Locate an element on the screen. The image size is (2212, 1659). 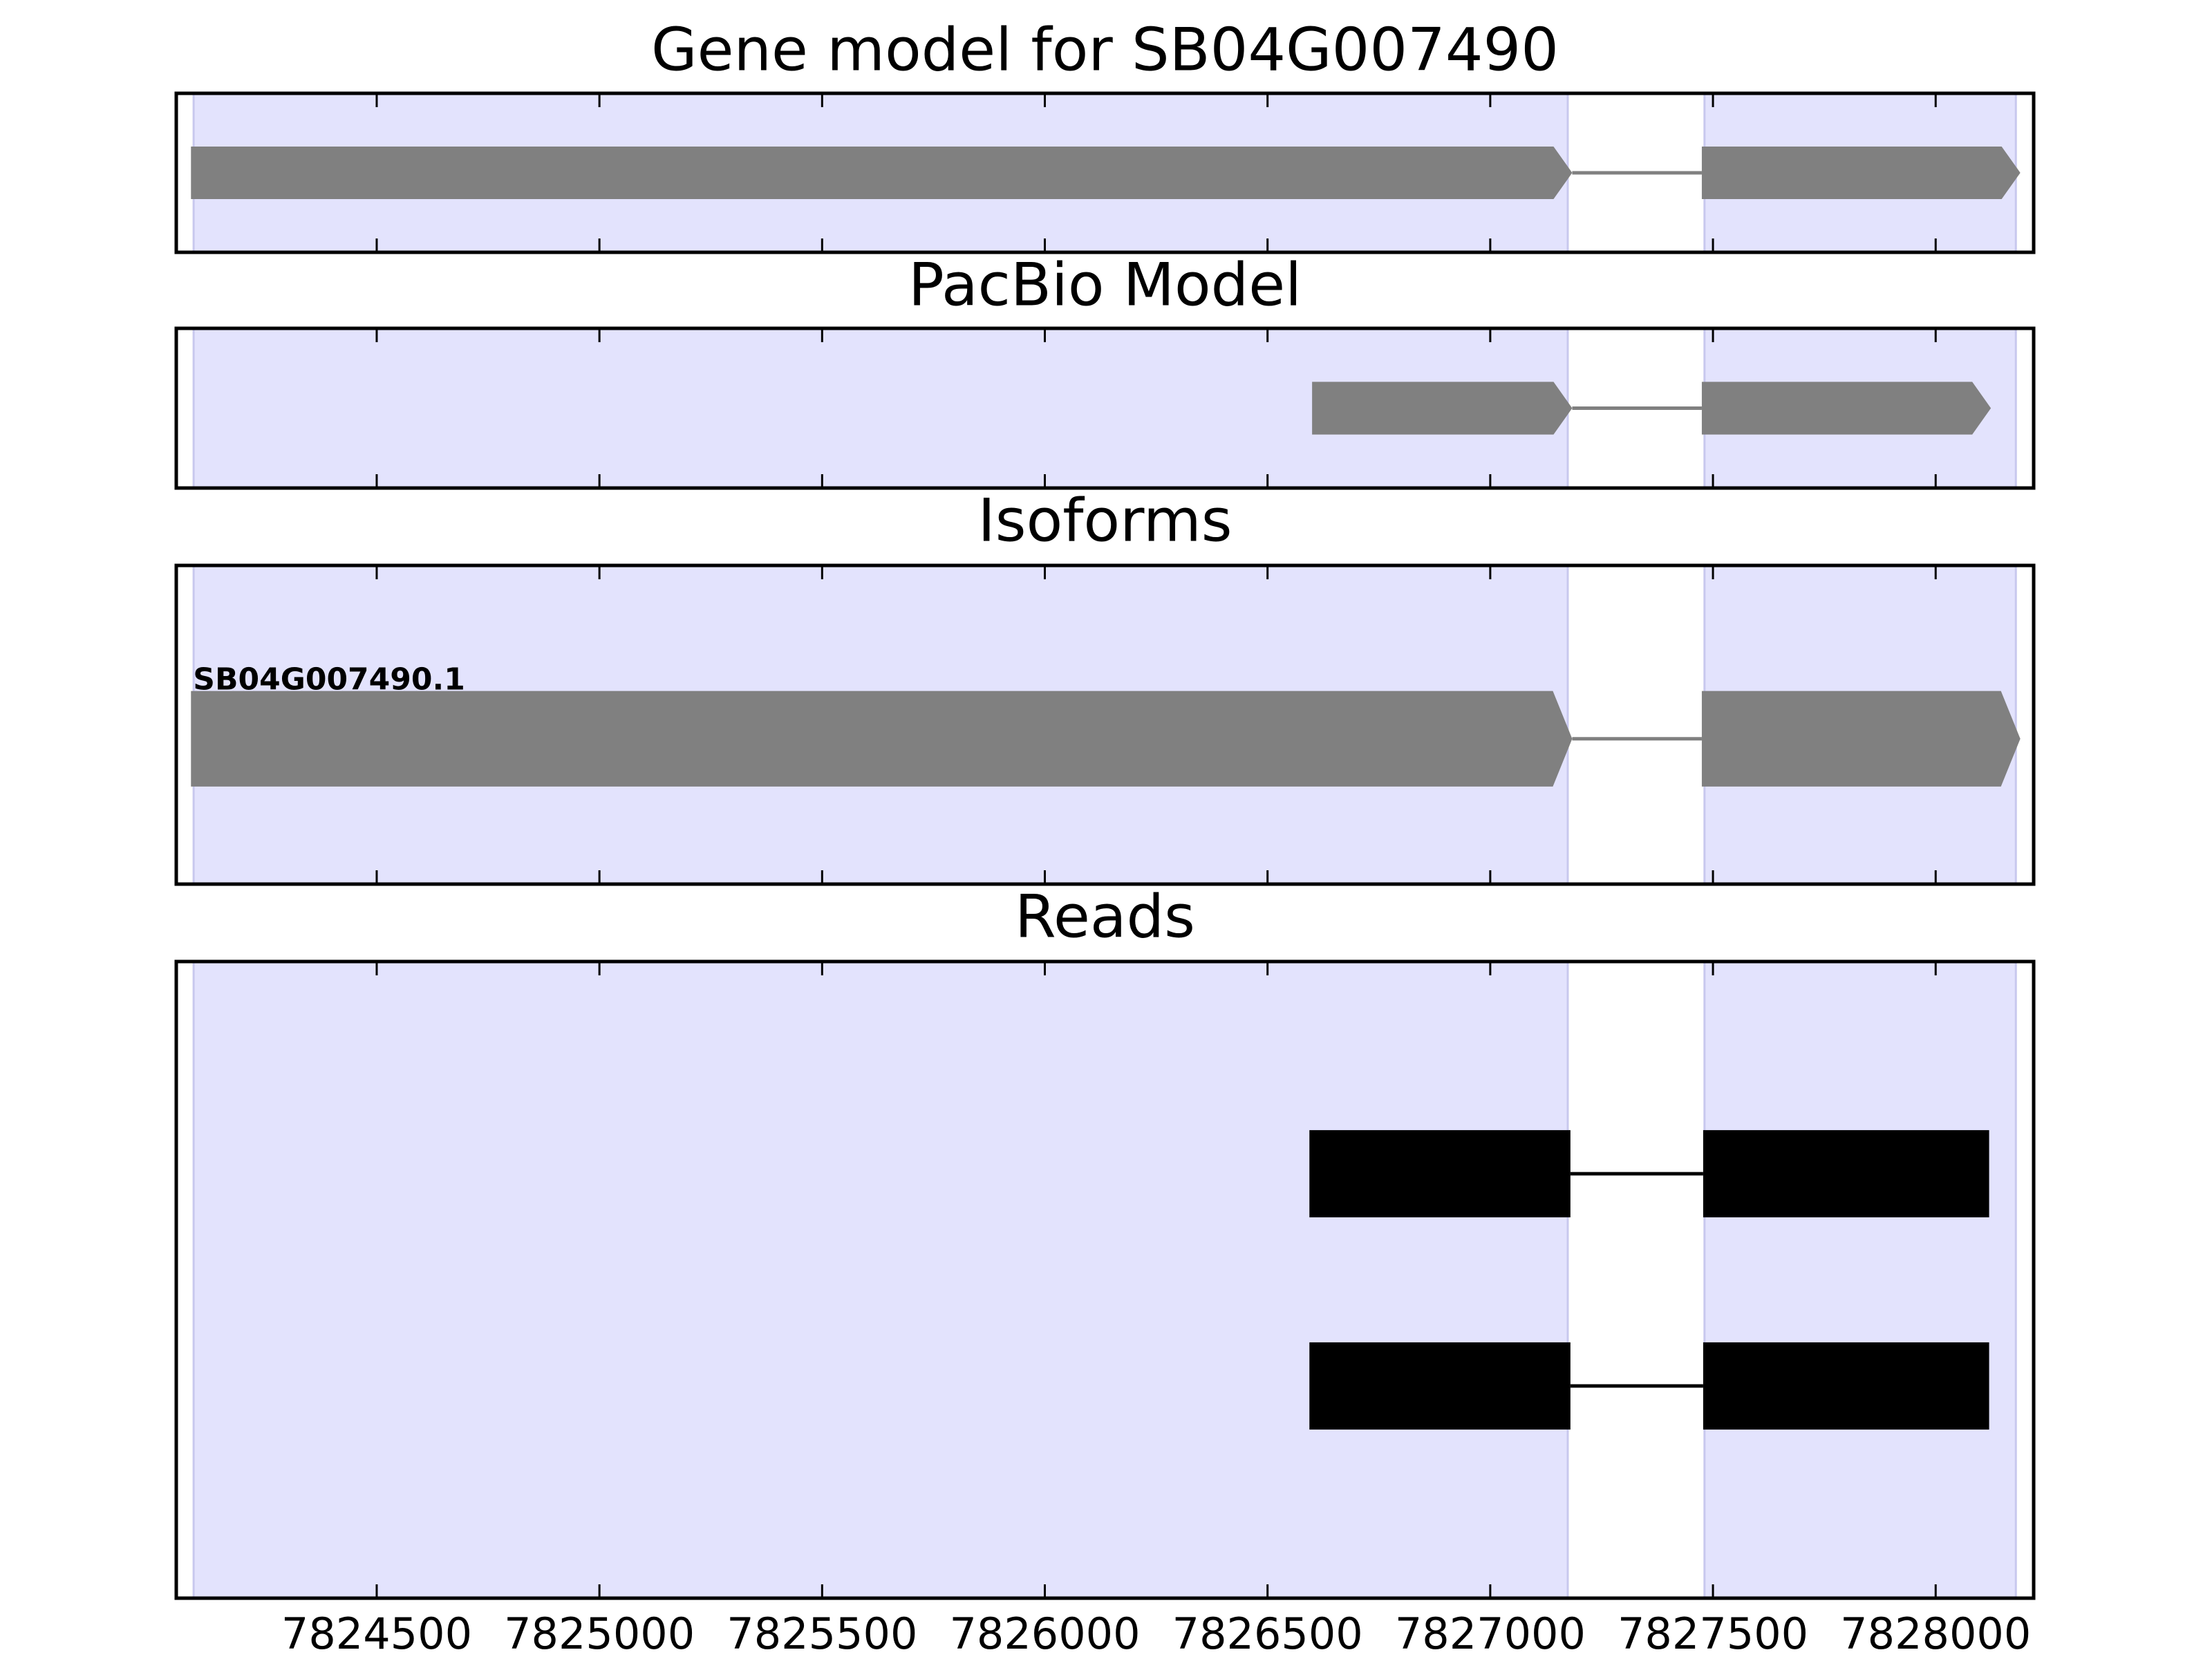
x-tick-label: 7826500 is located at coordinates (1267, 1634).